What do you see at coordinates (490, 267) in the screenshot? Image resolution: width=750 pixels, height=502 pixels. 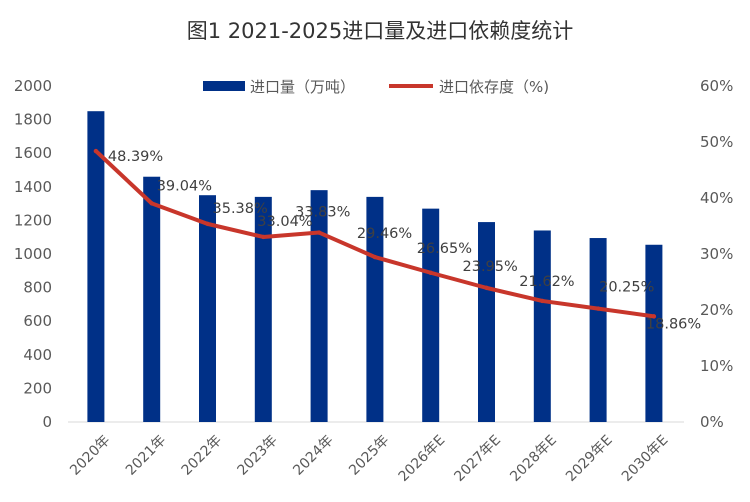 I see `line-data-label: 23.95%` at bounding box center [490, 267].